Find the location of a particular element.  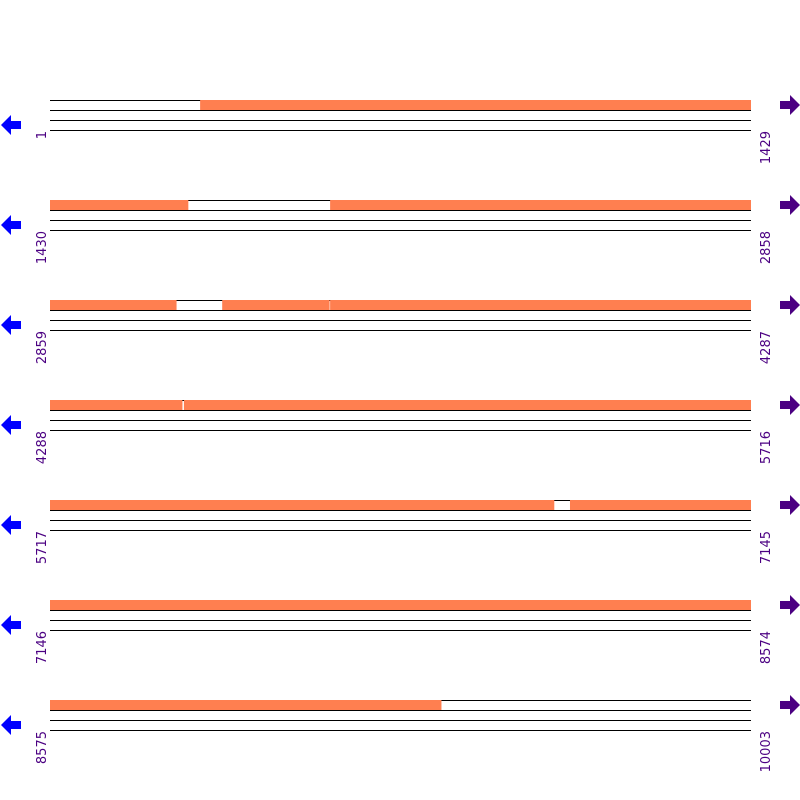

row-start-label: 5717 is located at coordinates (42, 547).